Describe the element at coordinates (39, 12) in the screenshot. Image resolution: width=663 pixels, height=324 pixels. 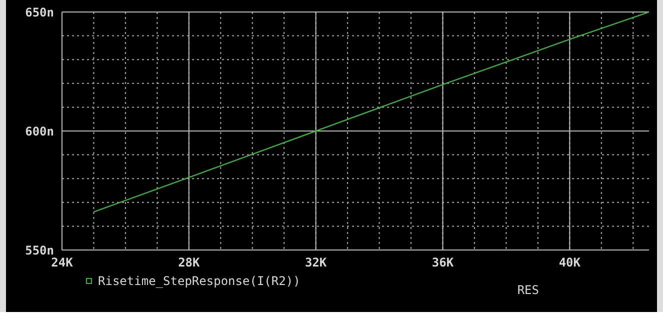
I see `y-tick-label: 650n` at that location.